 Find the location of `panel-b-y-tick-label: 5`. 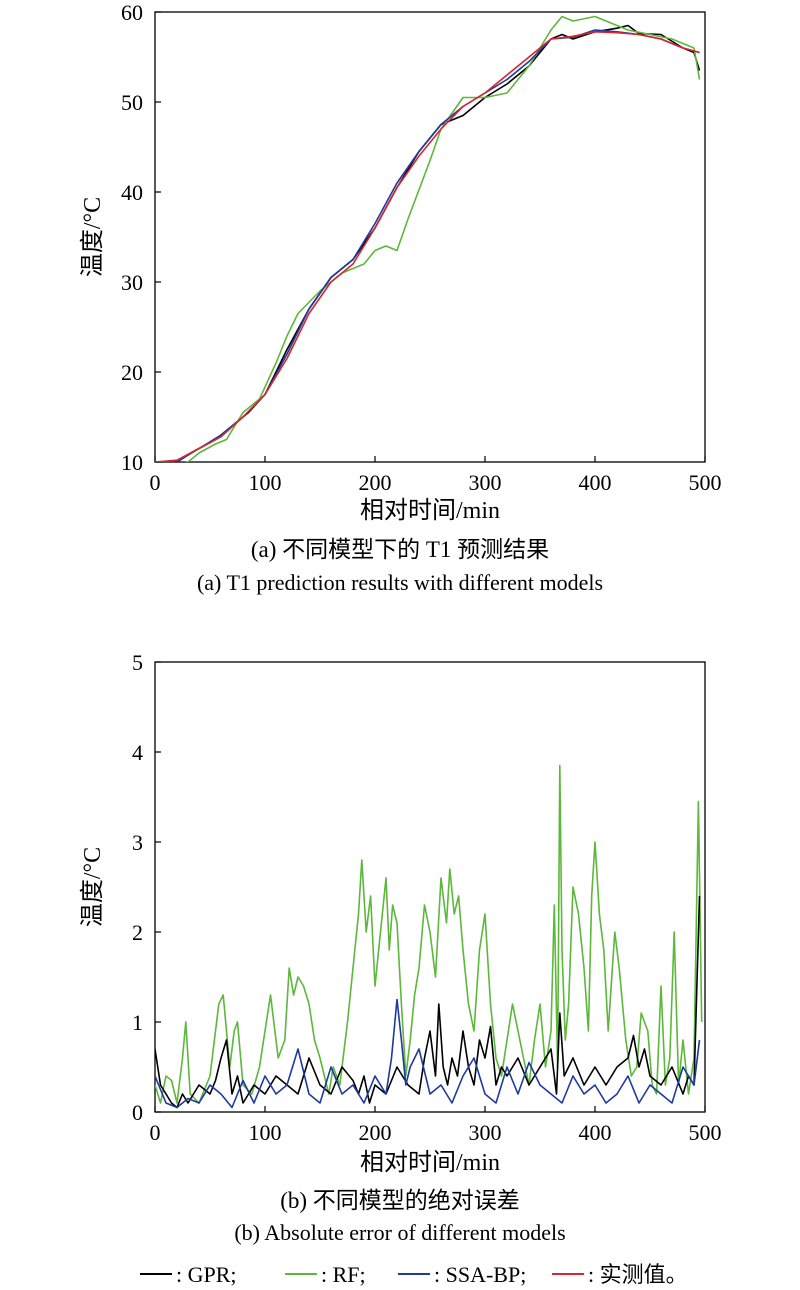

panel-b-y-tick-label: 5 is located at coordinates (137, 662).